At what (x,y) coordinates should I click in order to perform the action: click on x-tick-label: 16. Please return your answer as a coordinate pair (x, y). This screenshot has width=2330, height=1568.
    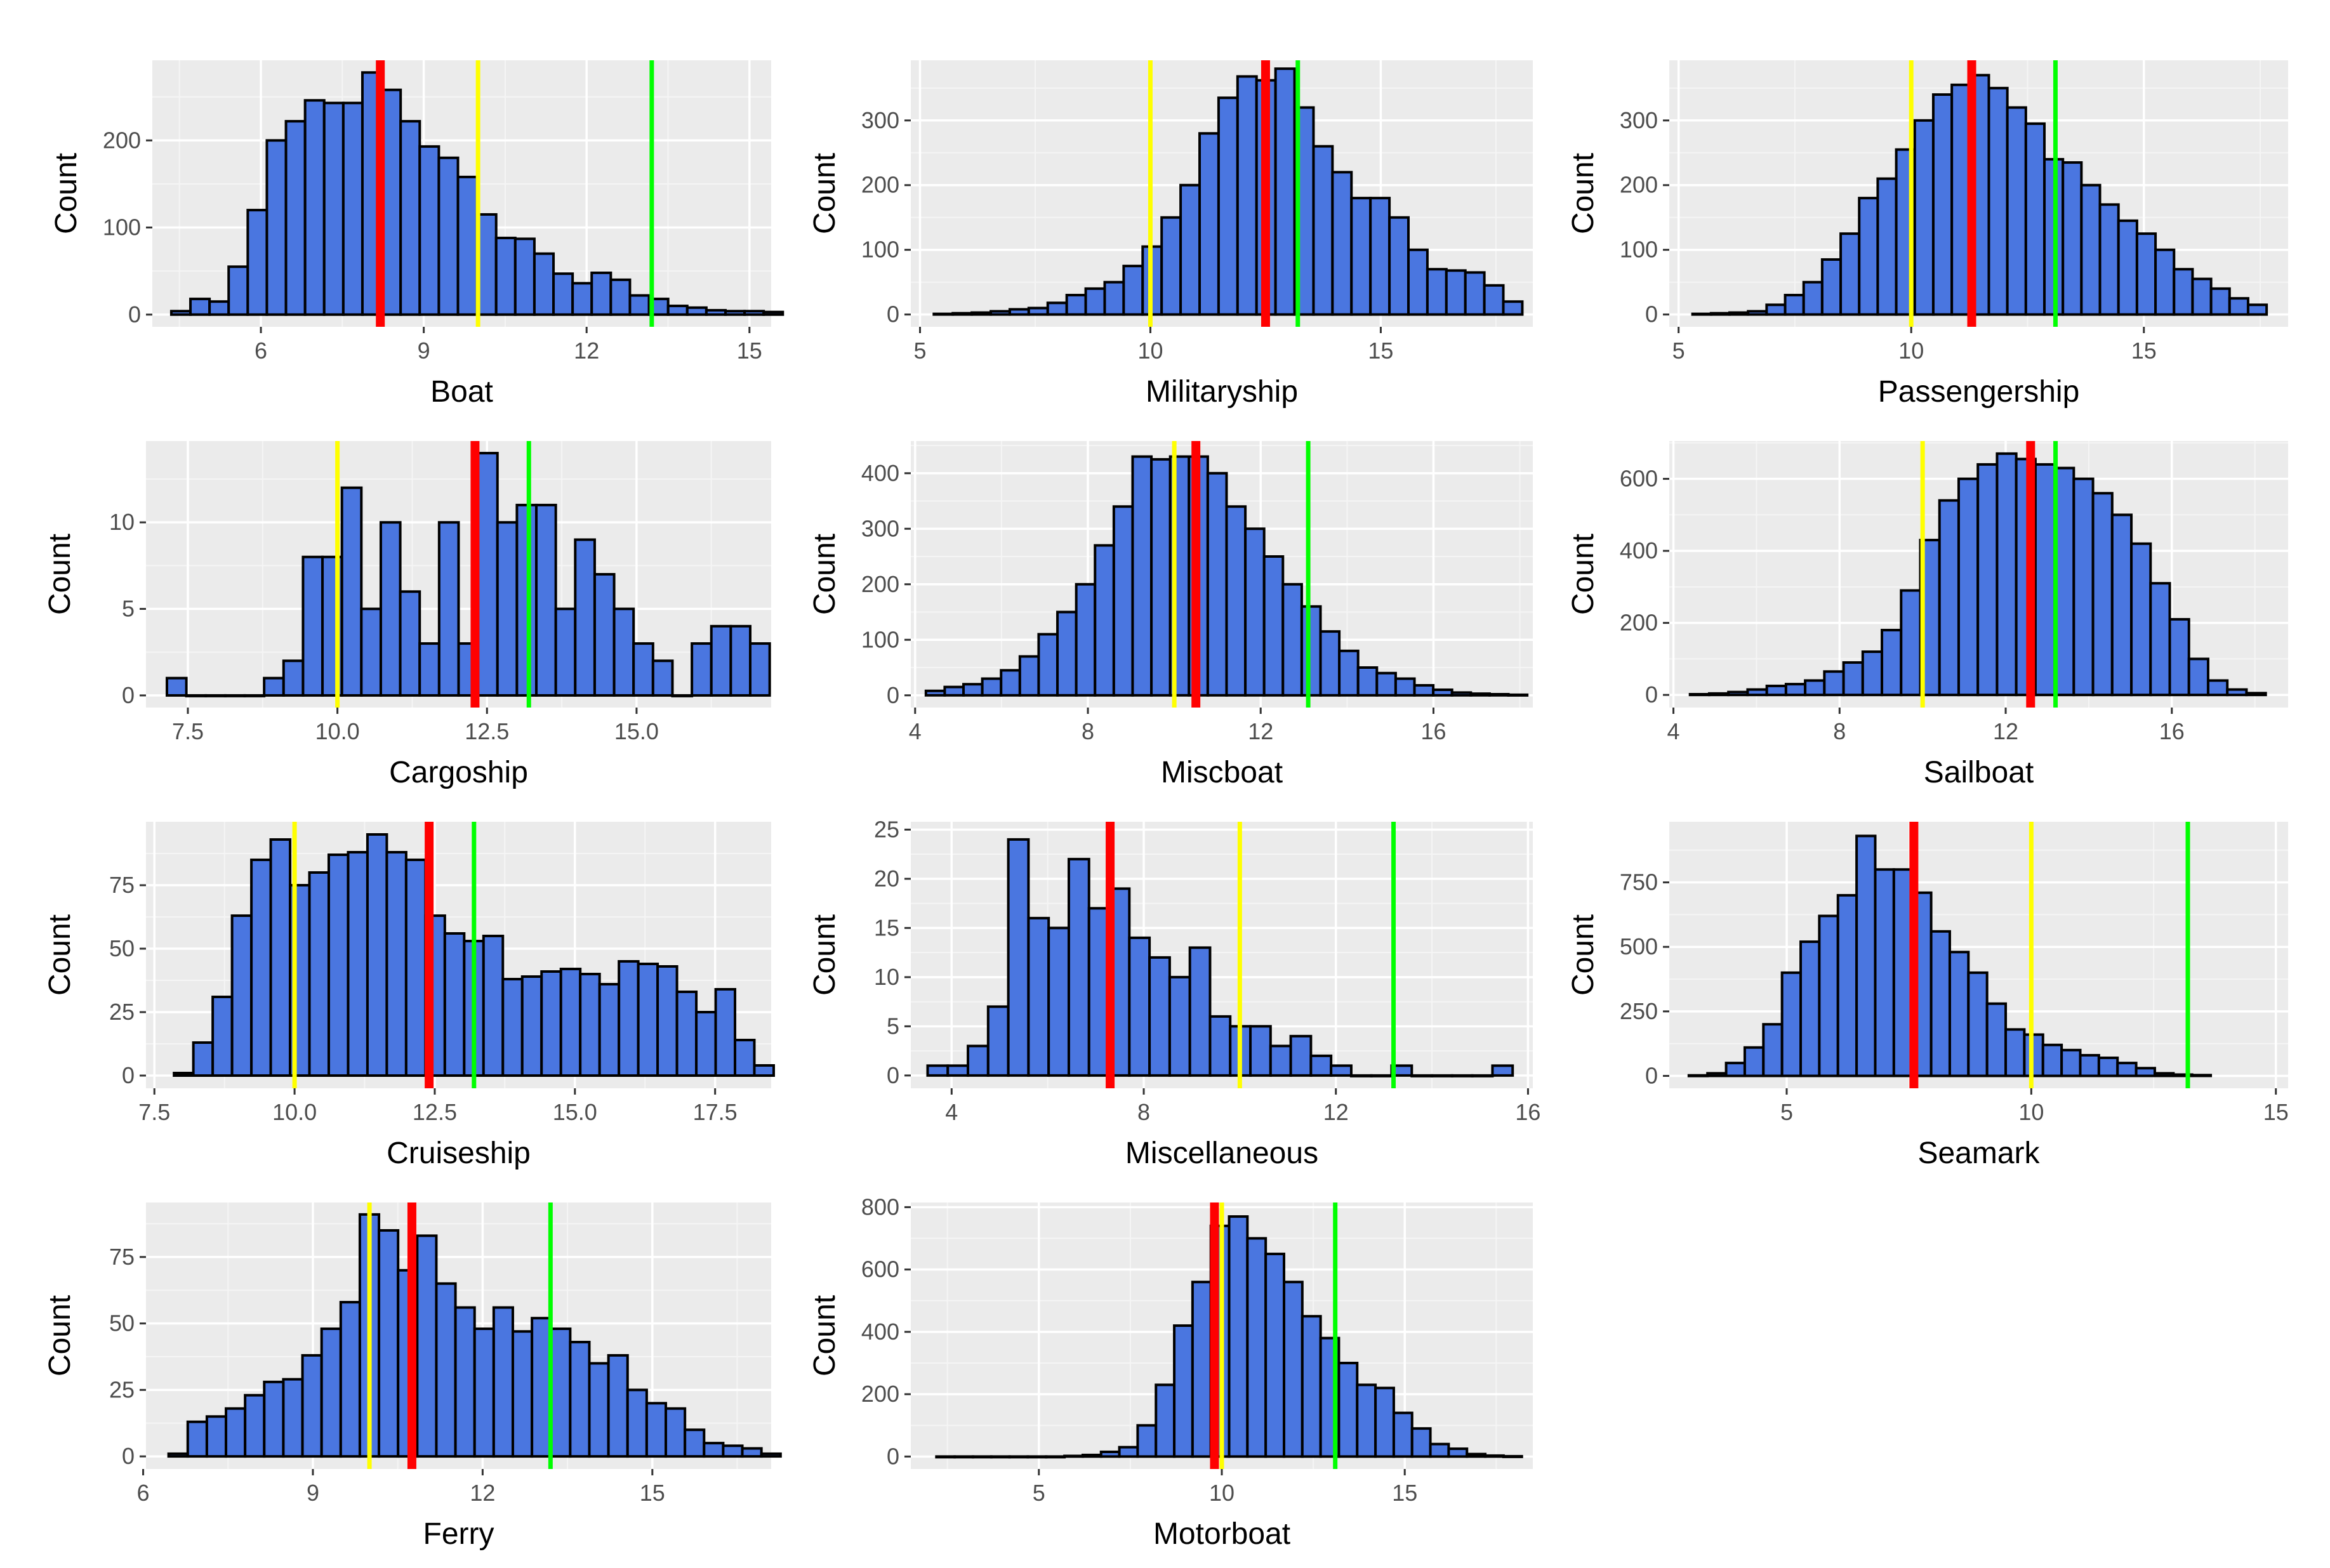
    Looking at the image, I should click on (1433, 731).